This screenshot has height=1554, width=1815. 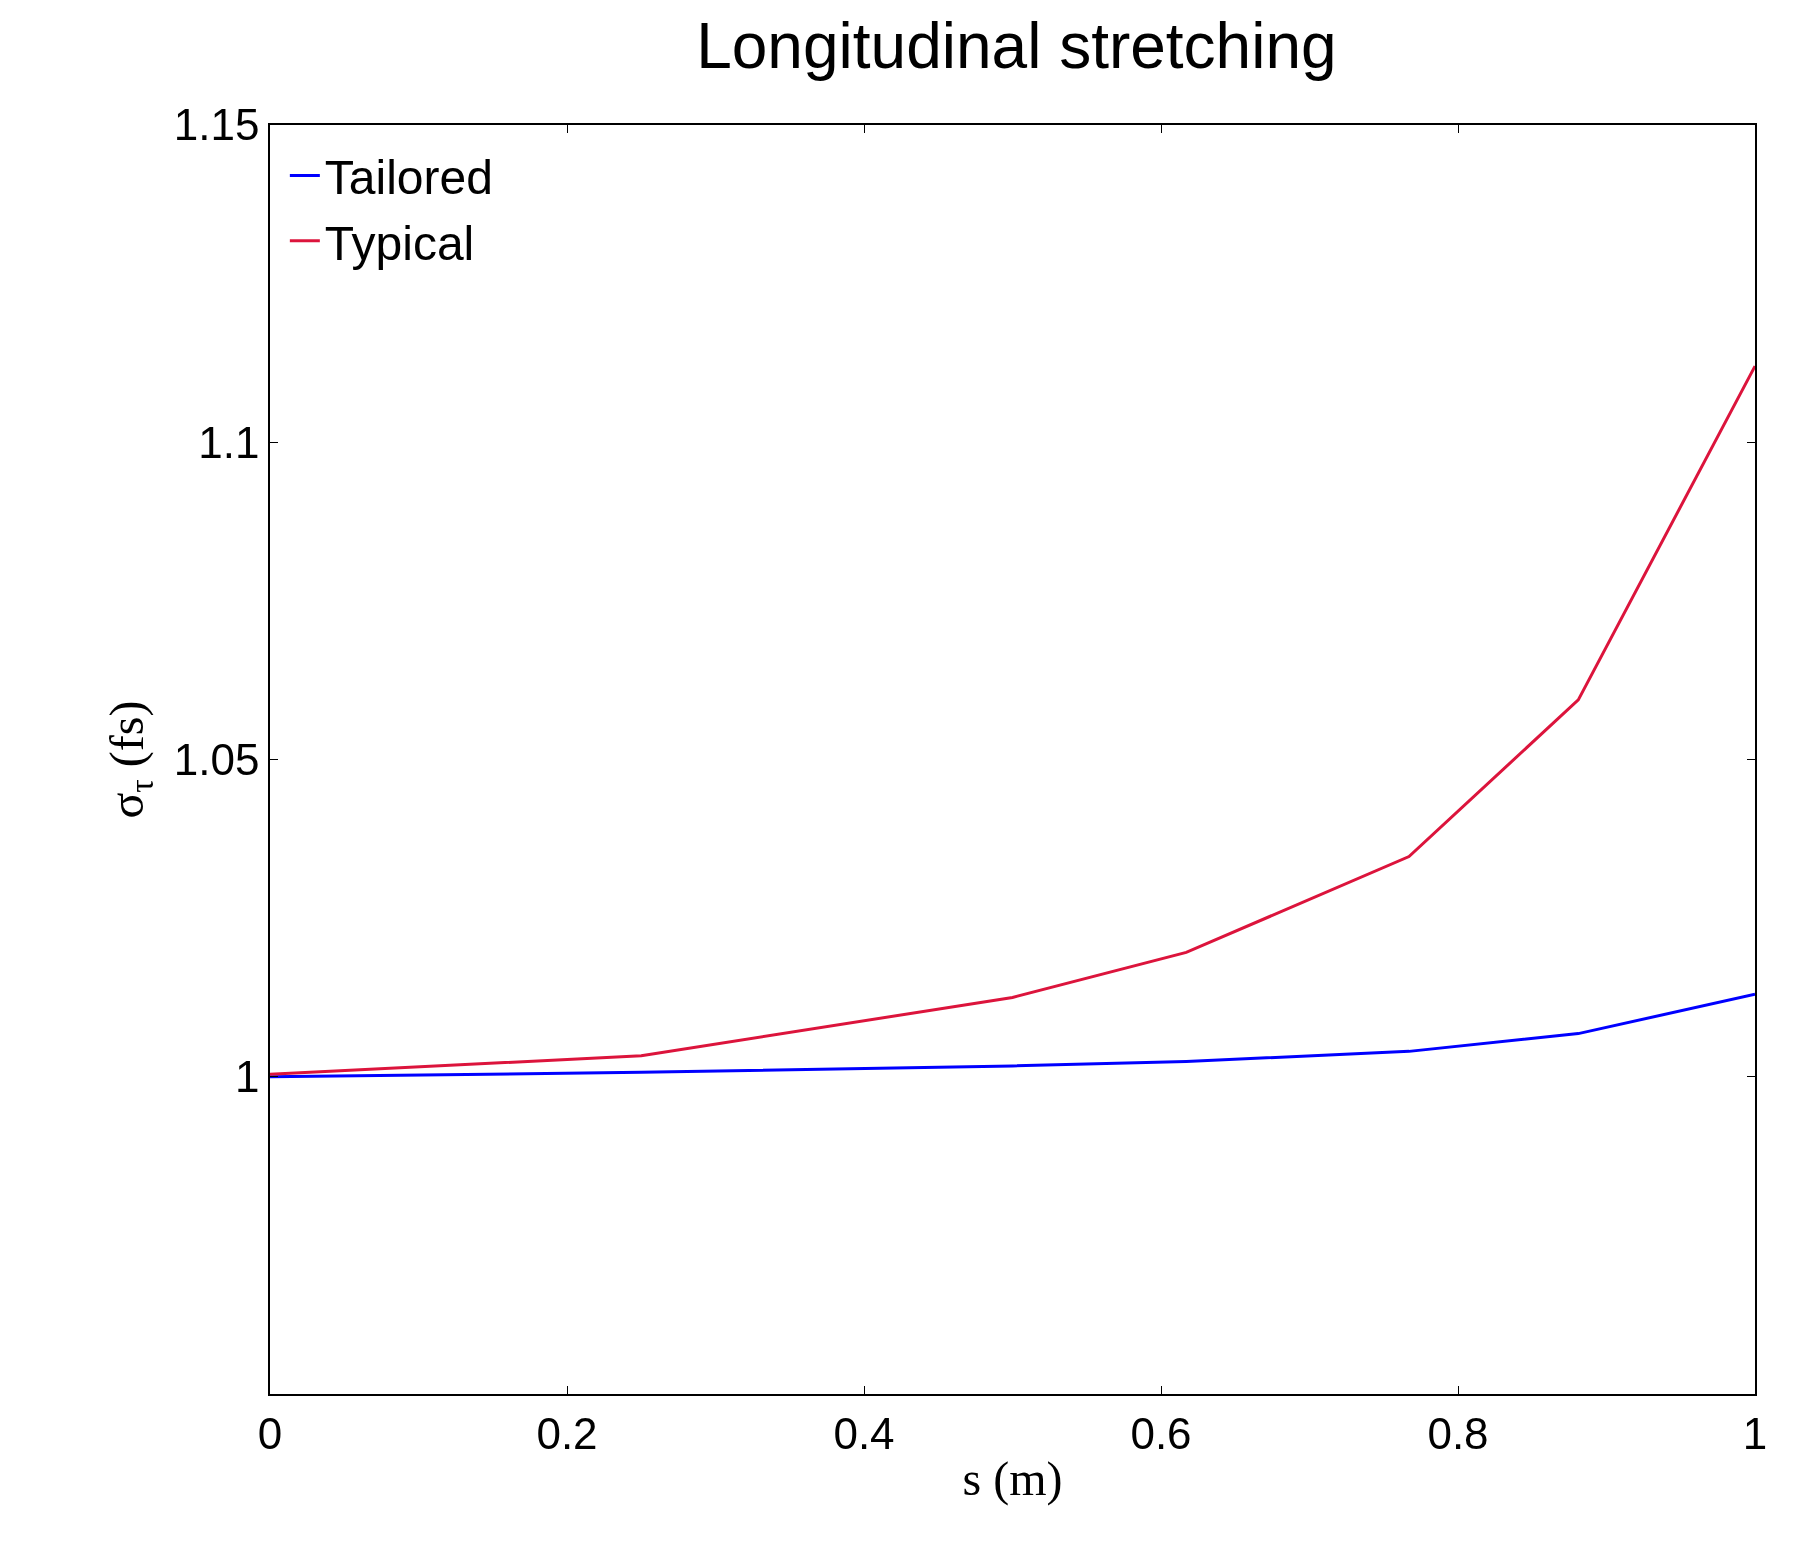 I want to click on chart-title: Longitudinal stretching, so click(x=1016, y=46).